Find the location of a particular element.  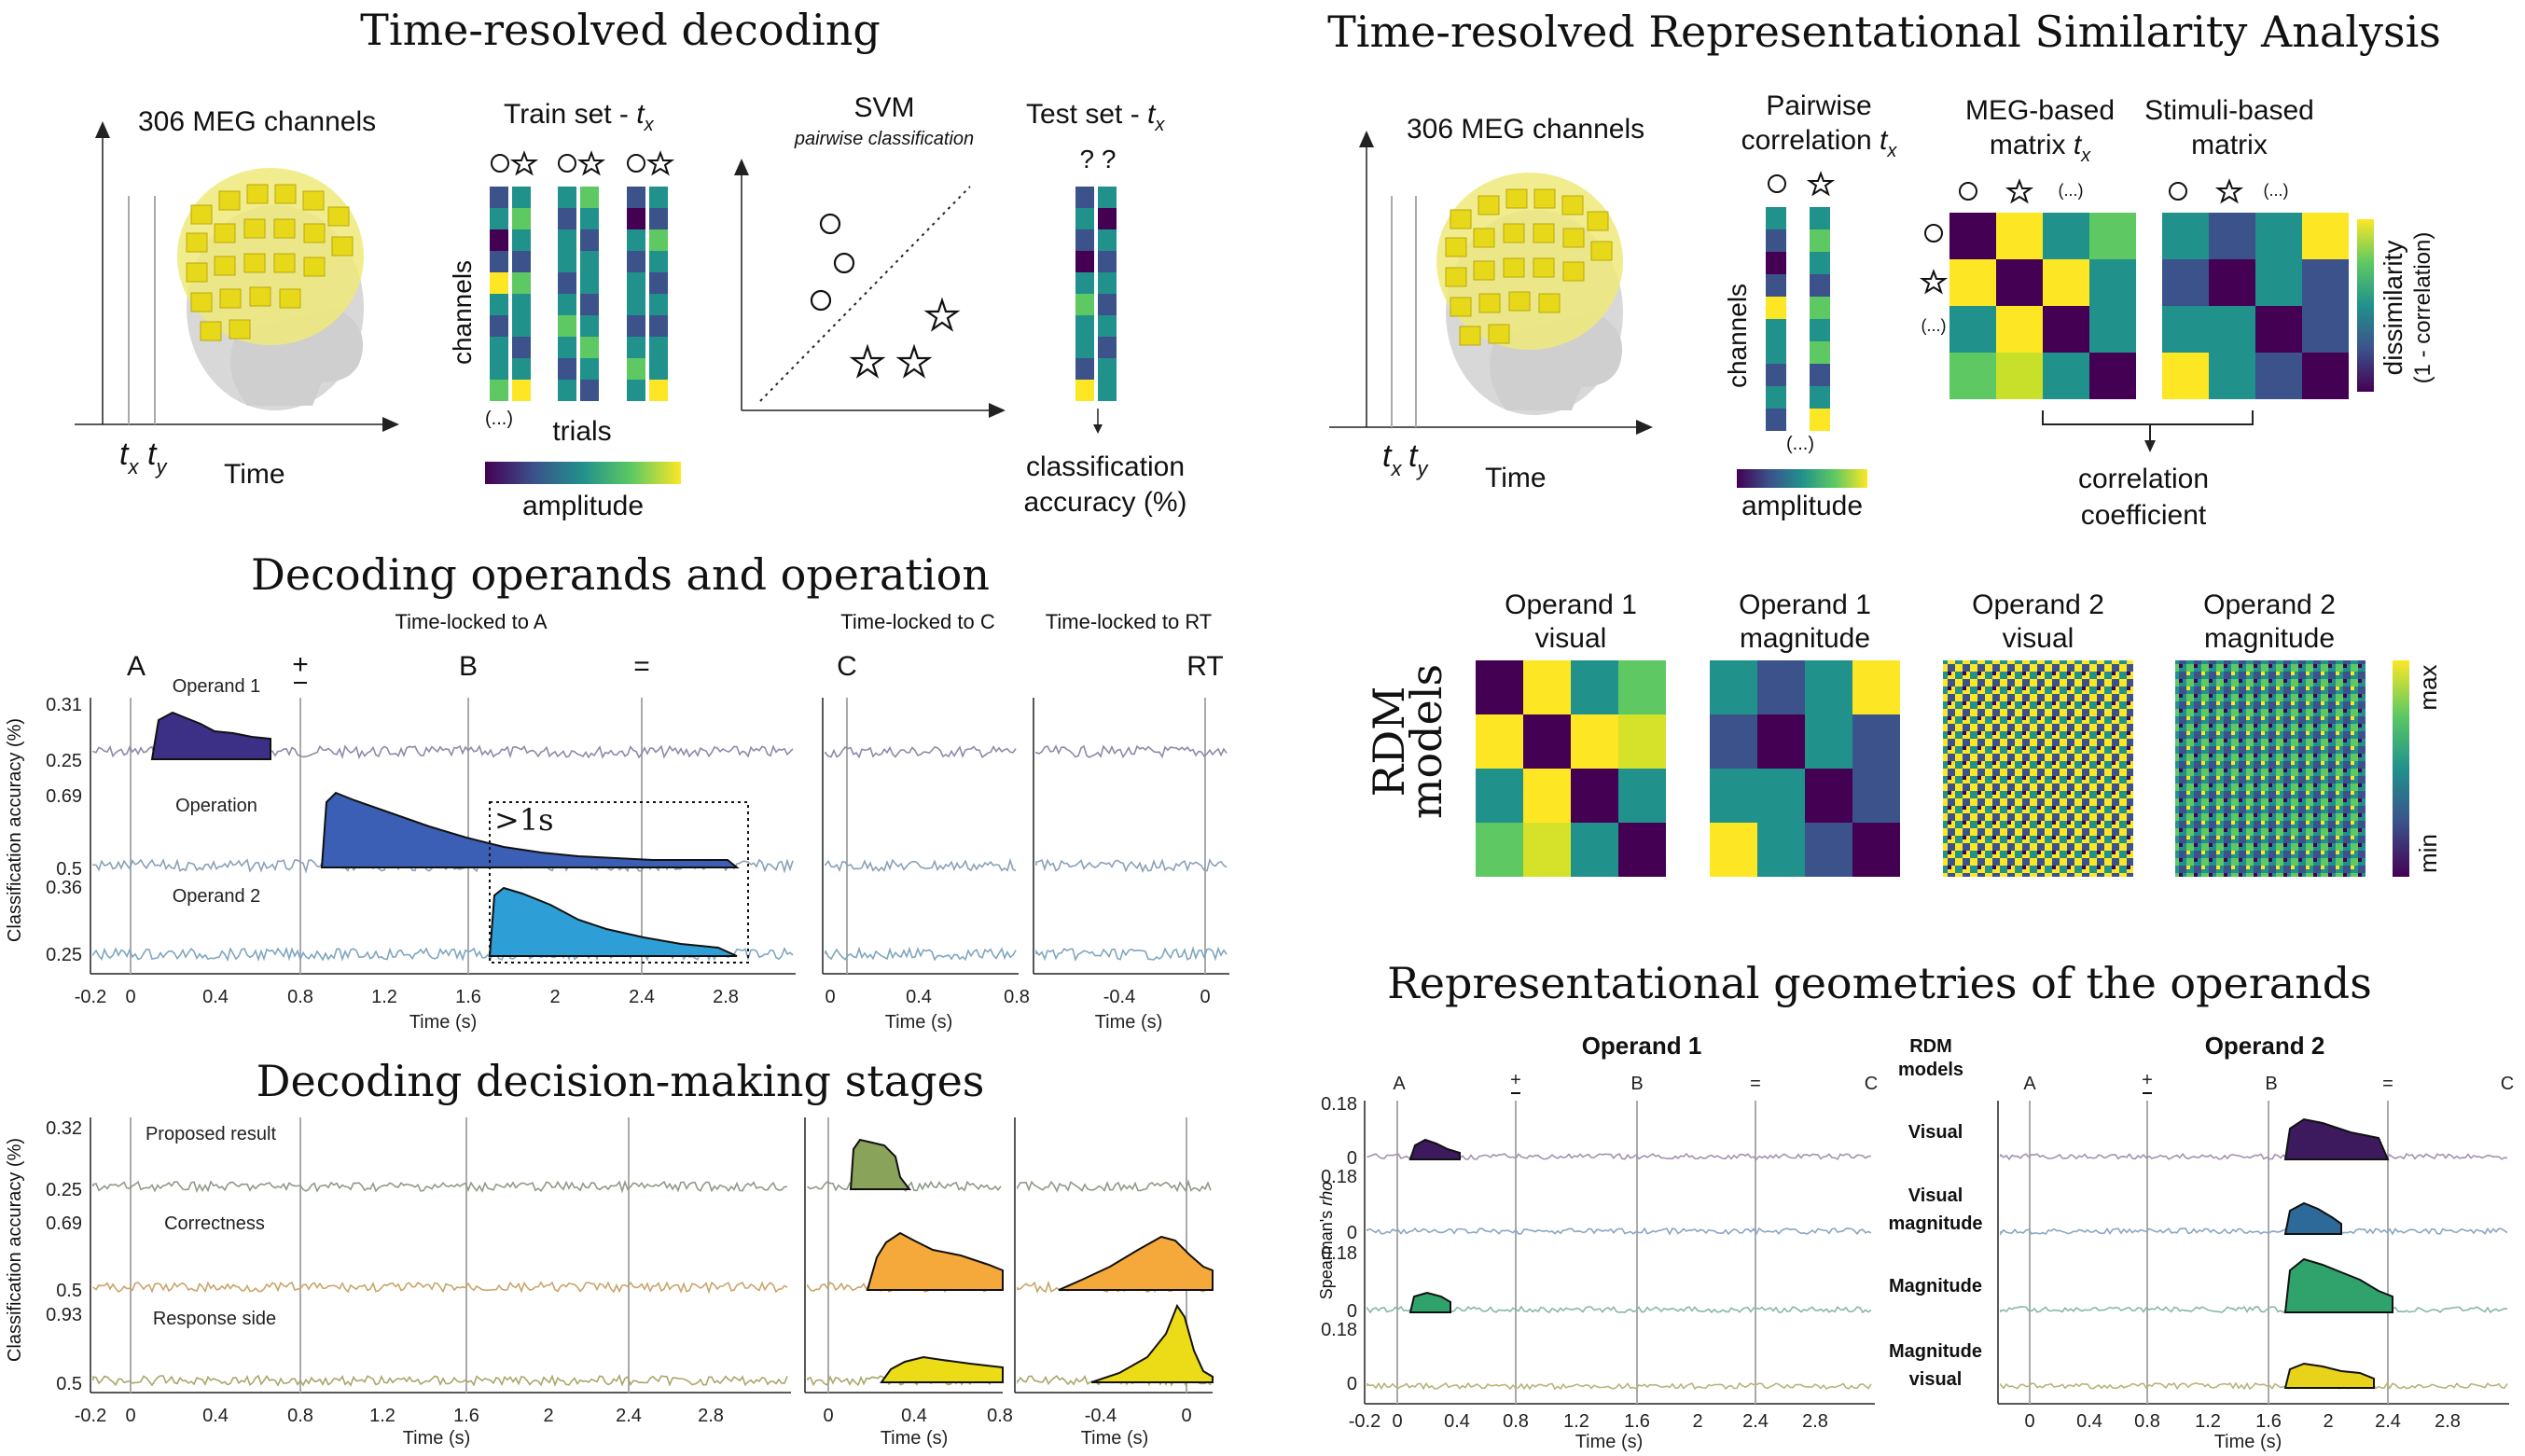

rdm-op1-visual-line2: visual is located at coordinates (1571, 638).